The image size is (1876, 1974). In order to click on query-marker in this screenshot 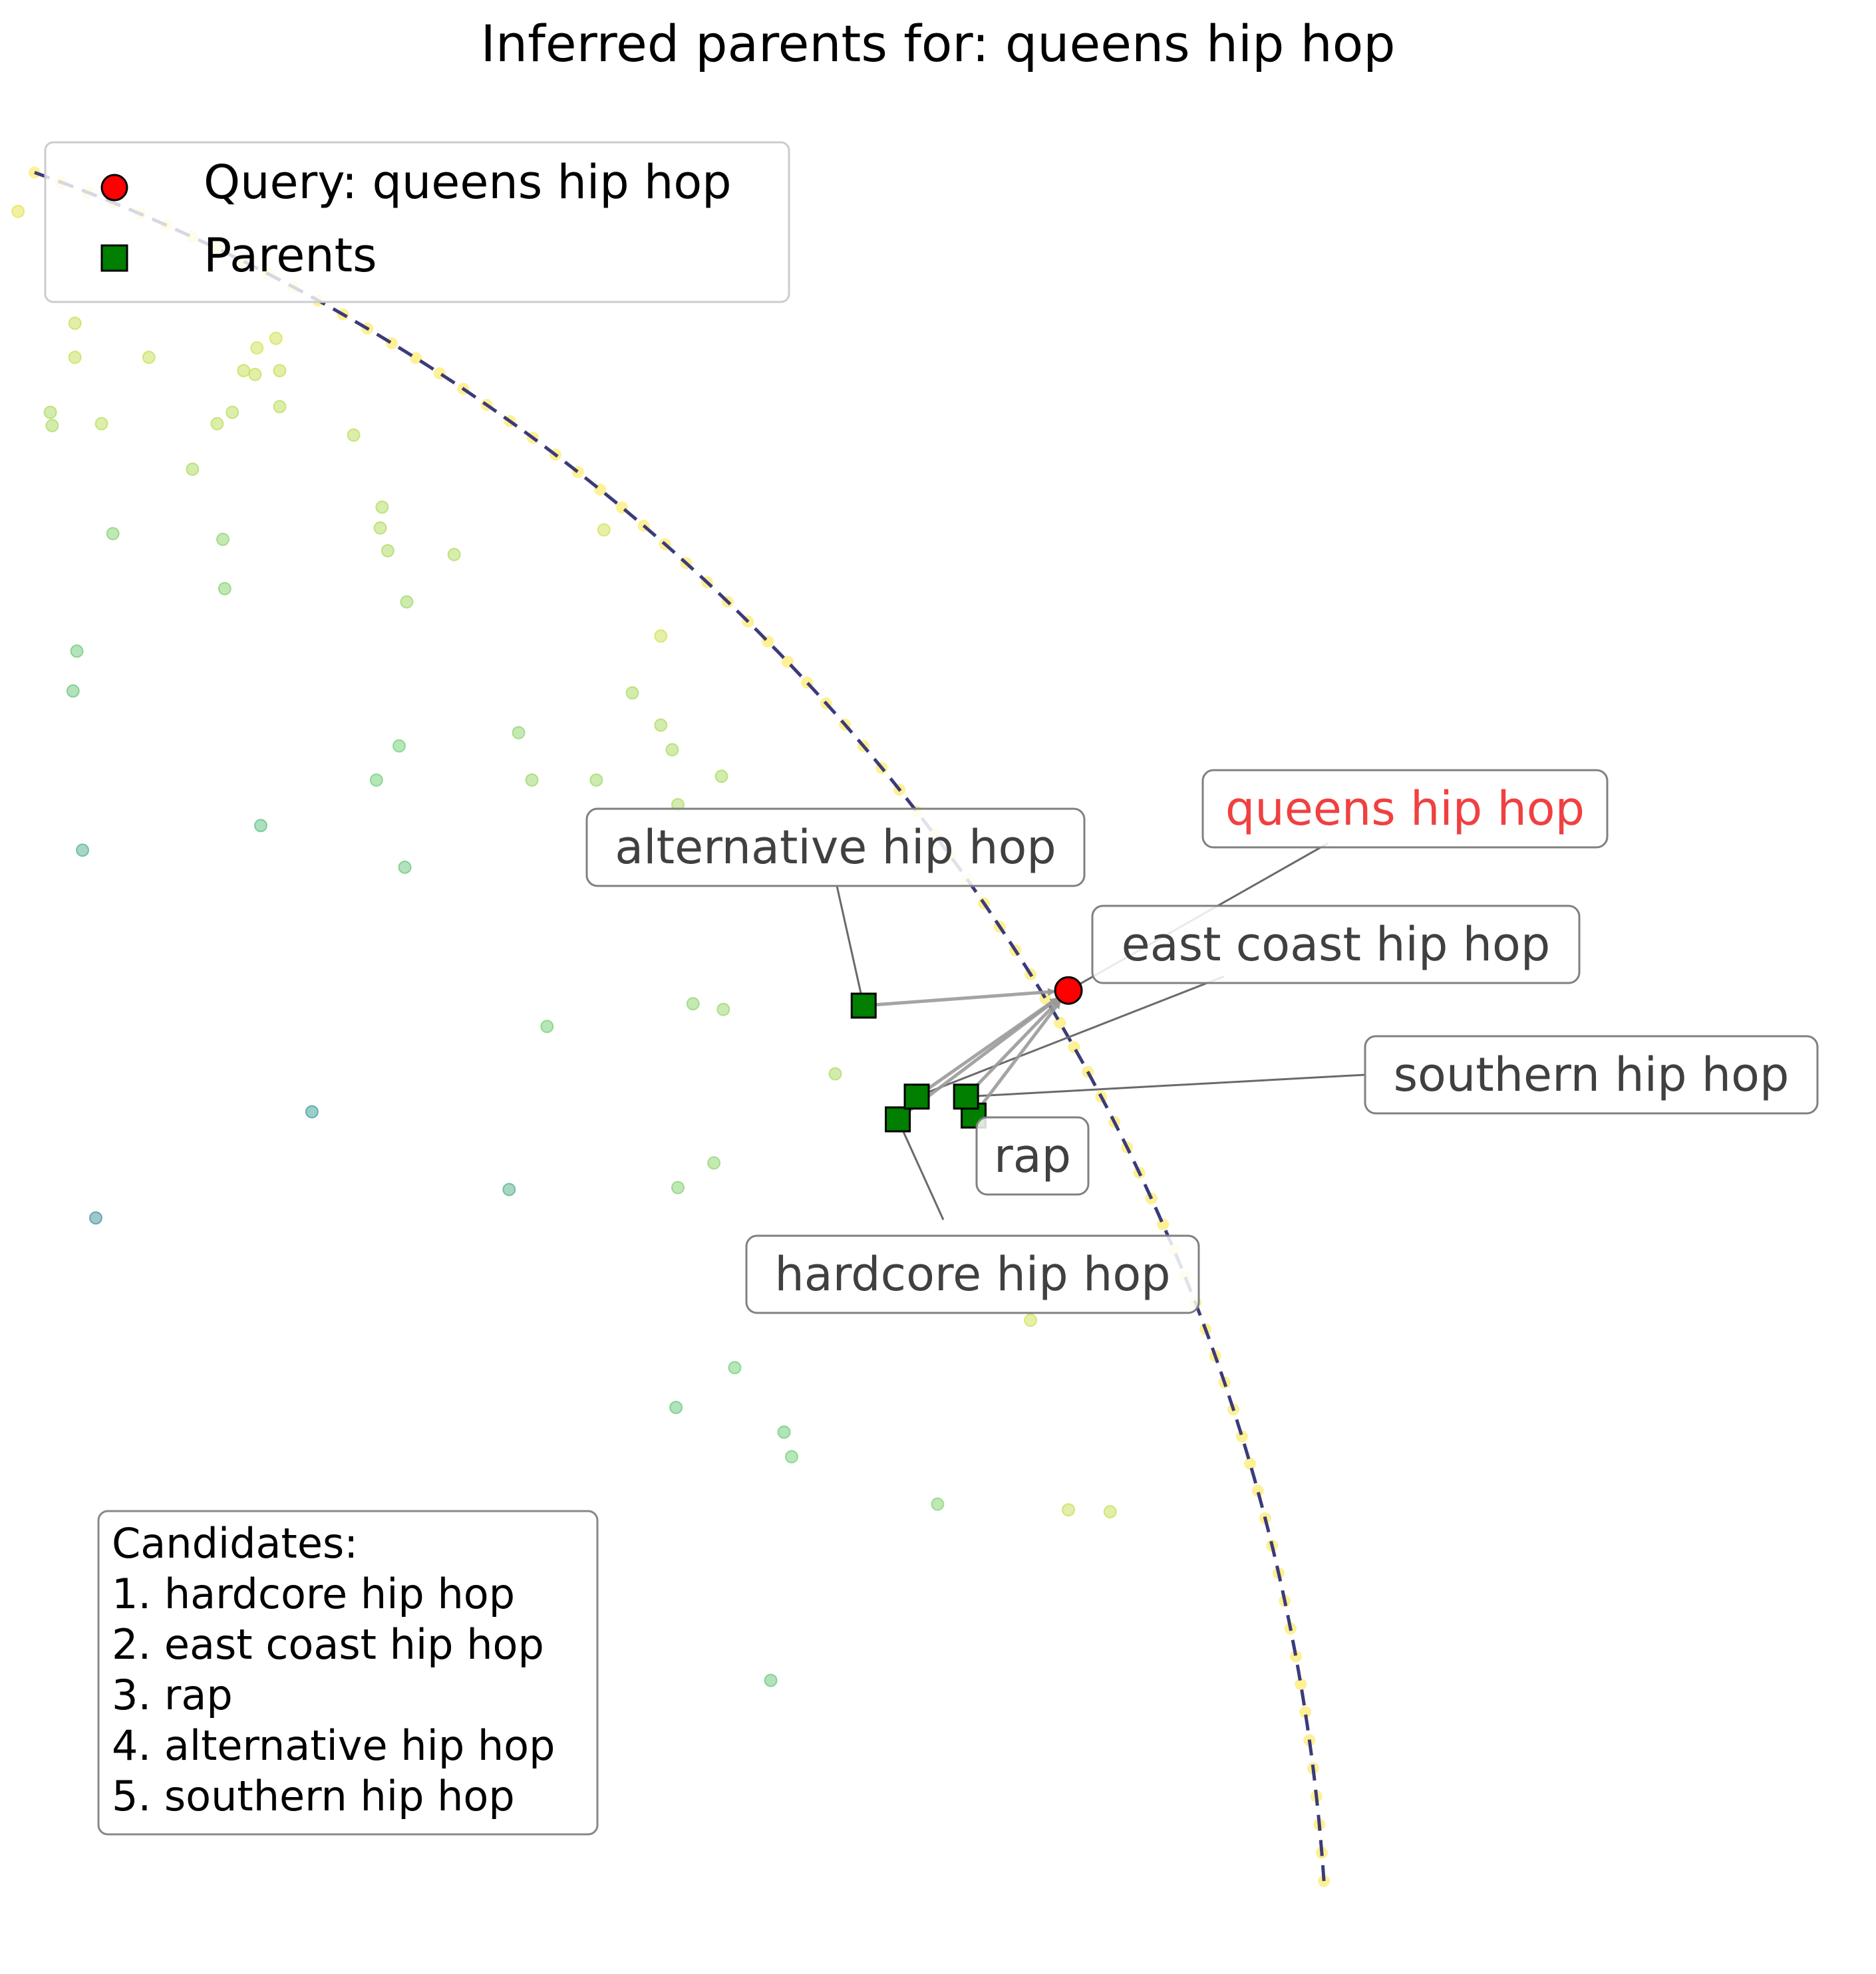, I will do `click(1068, 990)`.